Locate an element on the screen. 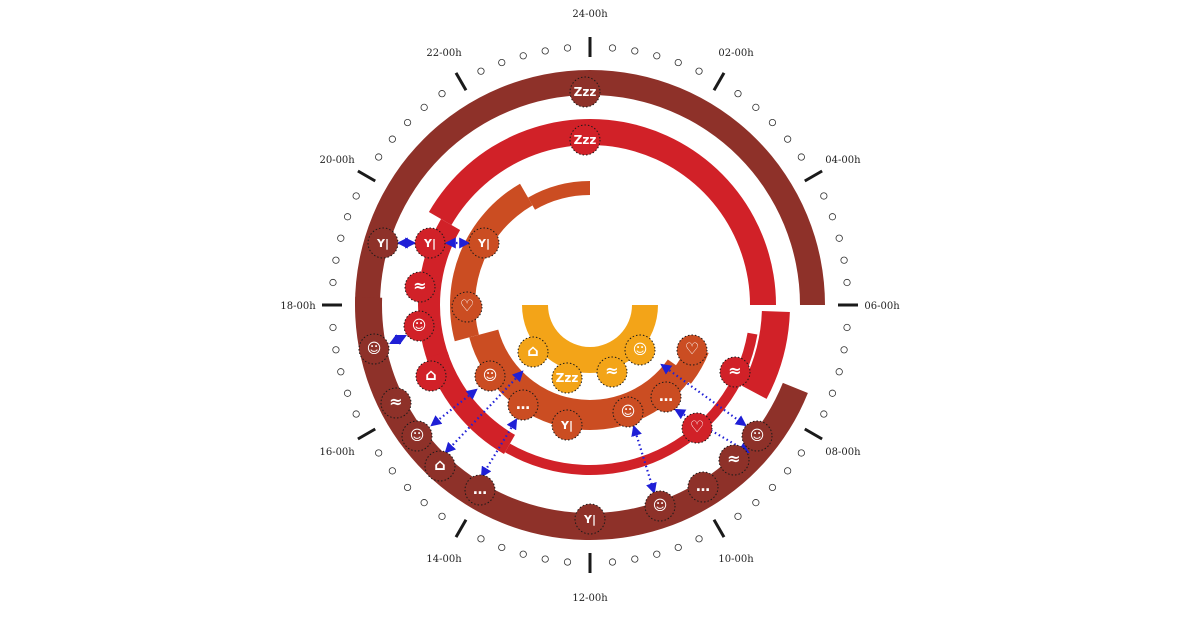 Image resolution: width=1200 pixels, height=620 pixels. second-ring-thin-bottom is located at coordinates (631, 403).